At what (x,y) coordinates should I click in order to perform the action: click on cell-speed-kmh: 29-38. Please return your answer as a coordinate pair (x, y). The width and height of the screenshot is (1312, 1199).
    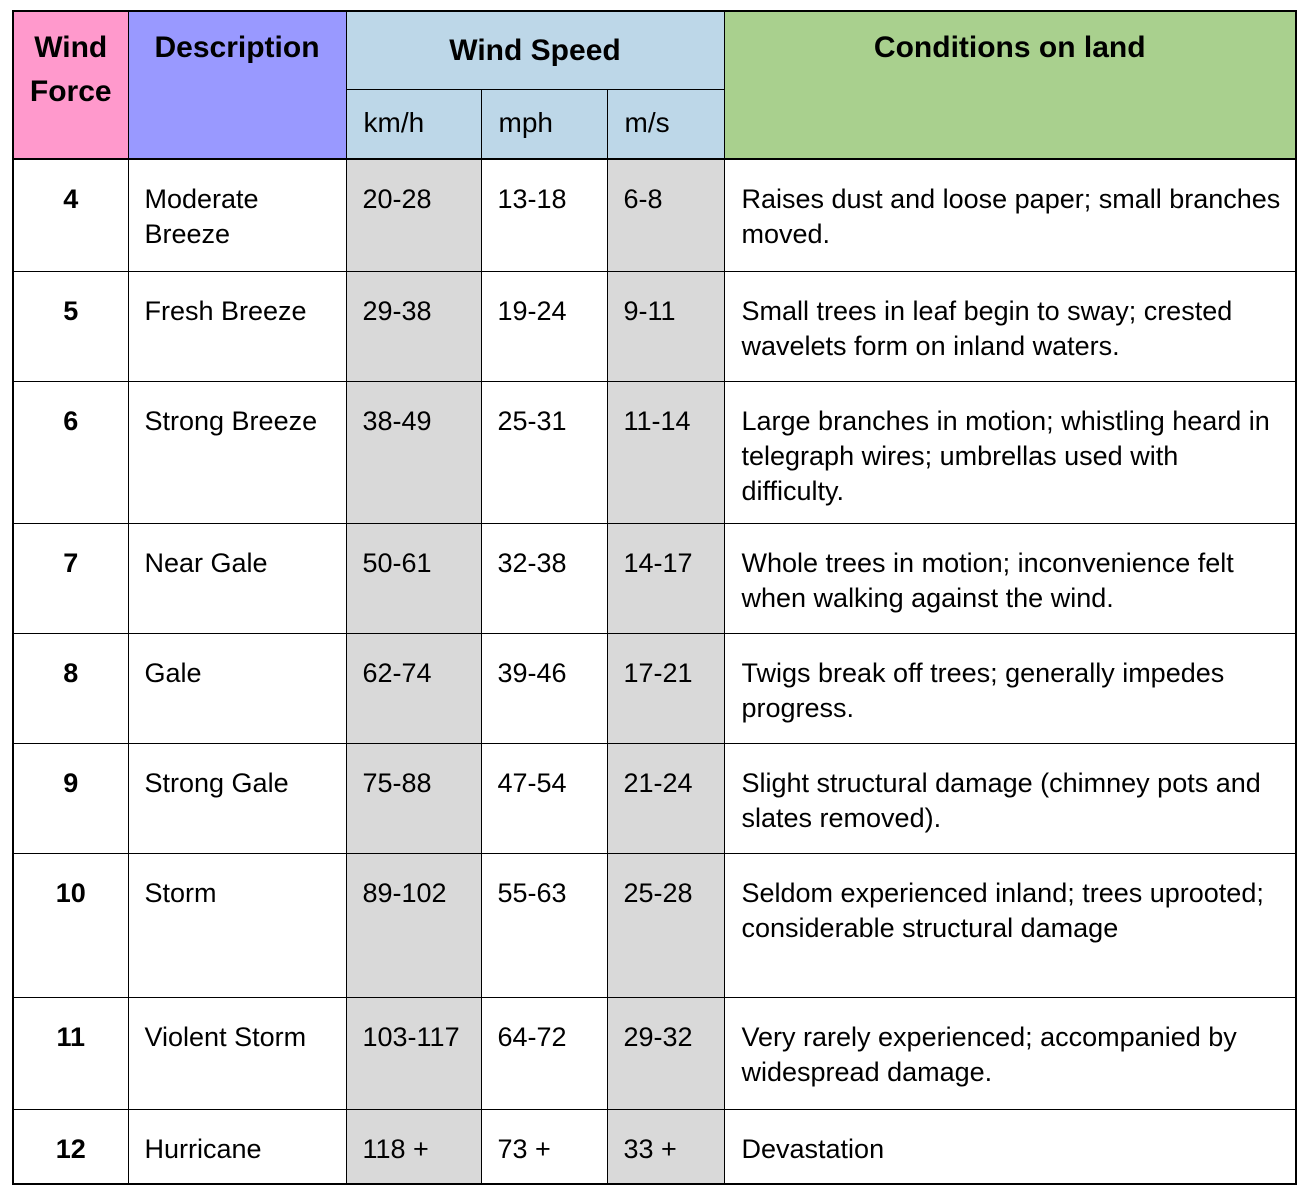
    Looking at the image, I should click on (413, 326).